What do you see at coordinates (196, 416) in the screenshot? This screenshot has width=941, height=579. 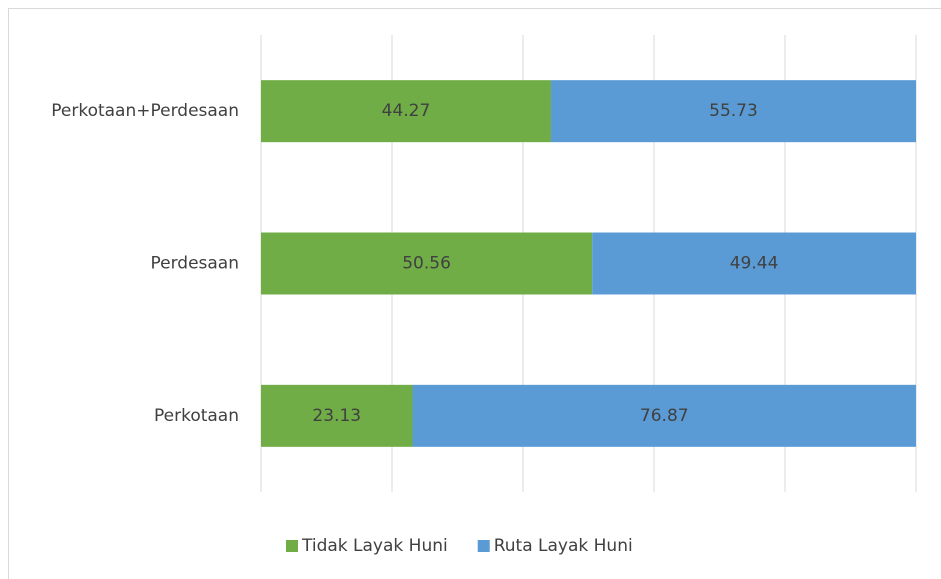 I see `y-tick-label: Perkotaan` at bounding box center [196, 416].